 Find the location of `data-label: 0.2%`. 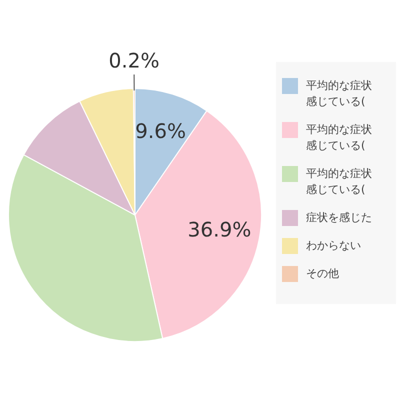

data-label: 0.2% is located at coordinates (134, 60).